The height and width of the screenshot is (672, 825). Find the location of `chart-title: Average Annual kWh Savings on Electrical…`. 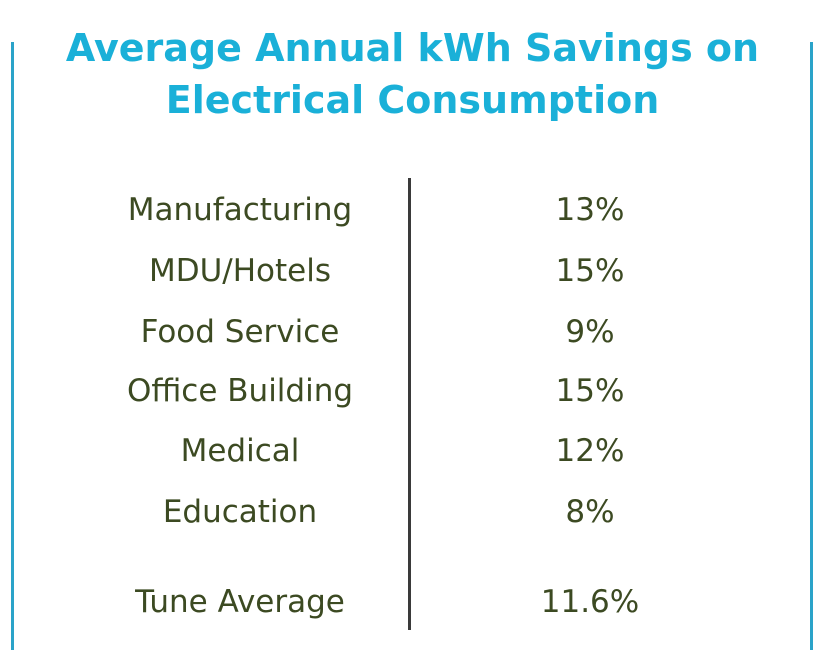

chart-title: Average Annual kWh Savings on Electrical… is located at coordinates (412, 74).